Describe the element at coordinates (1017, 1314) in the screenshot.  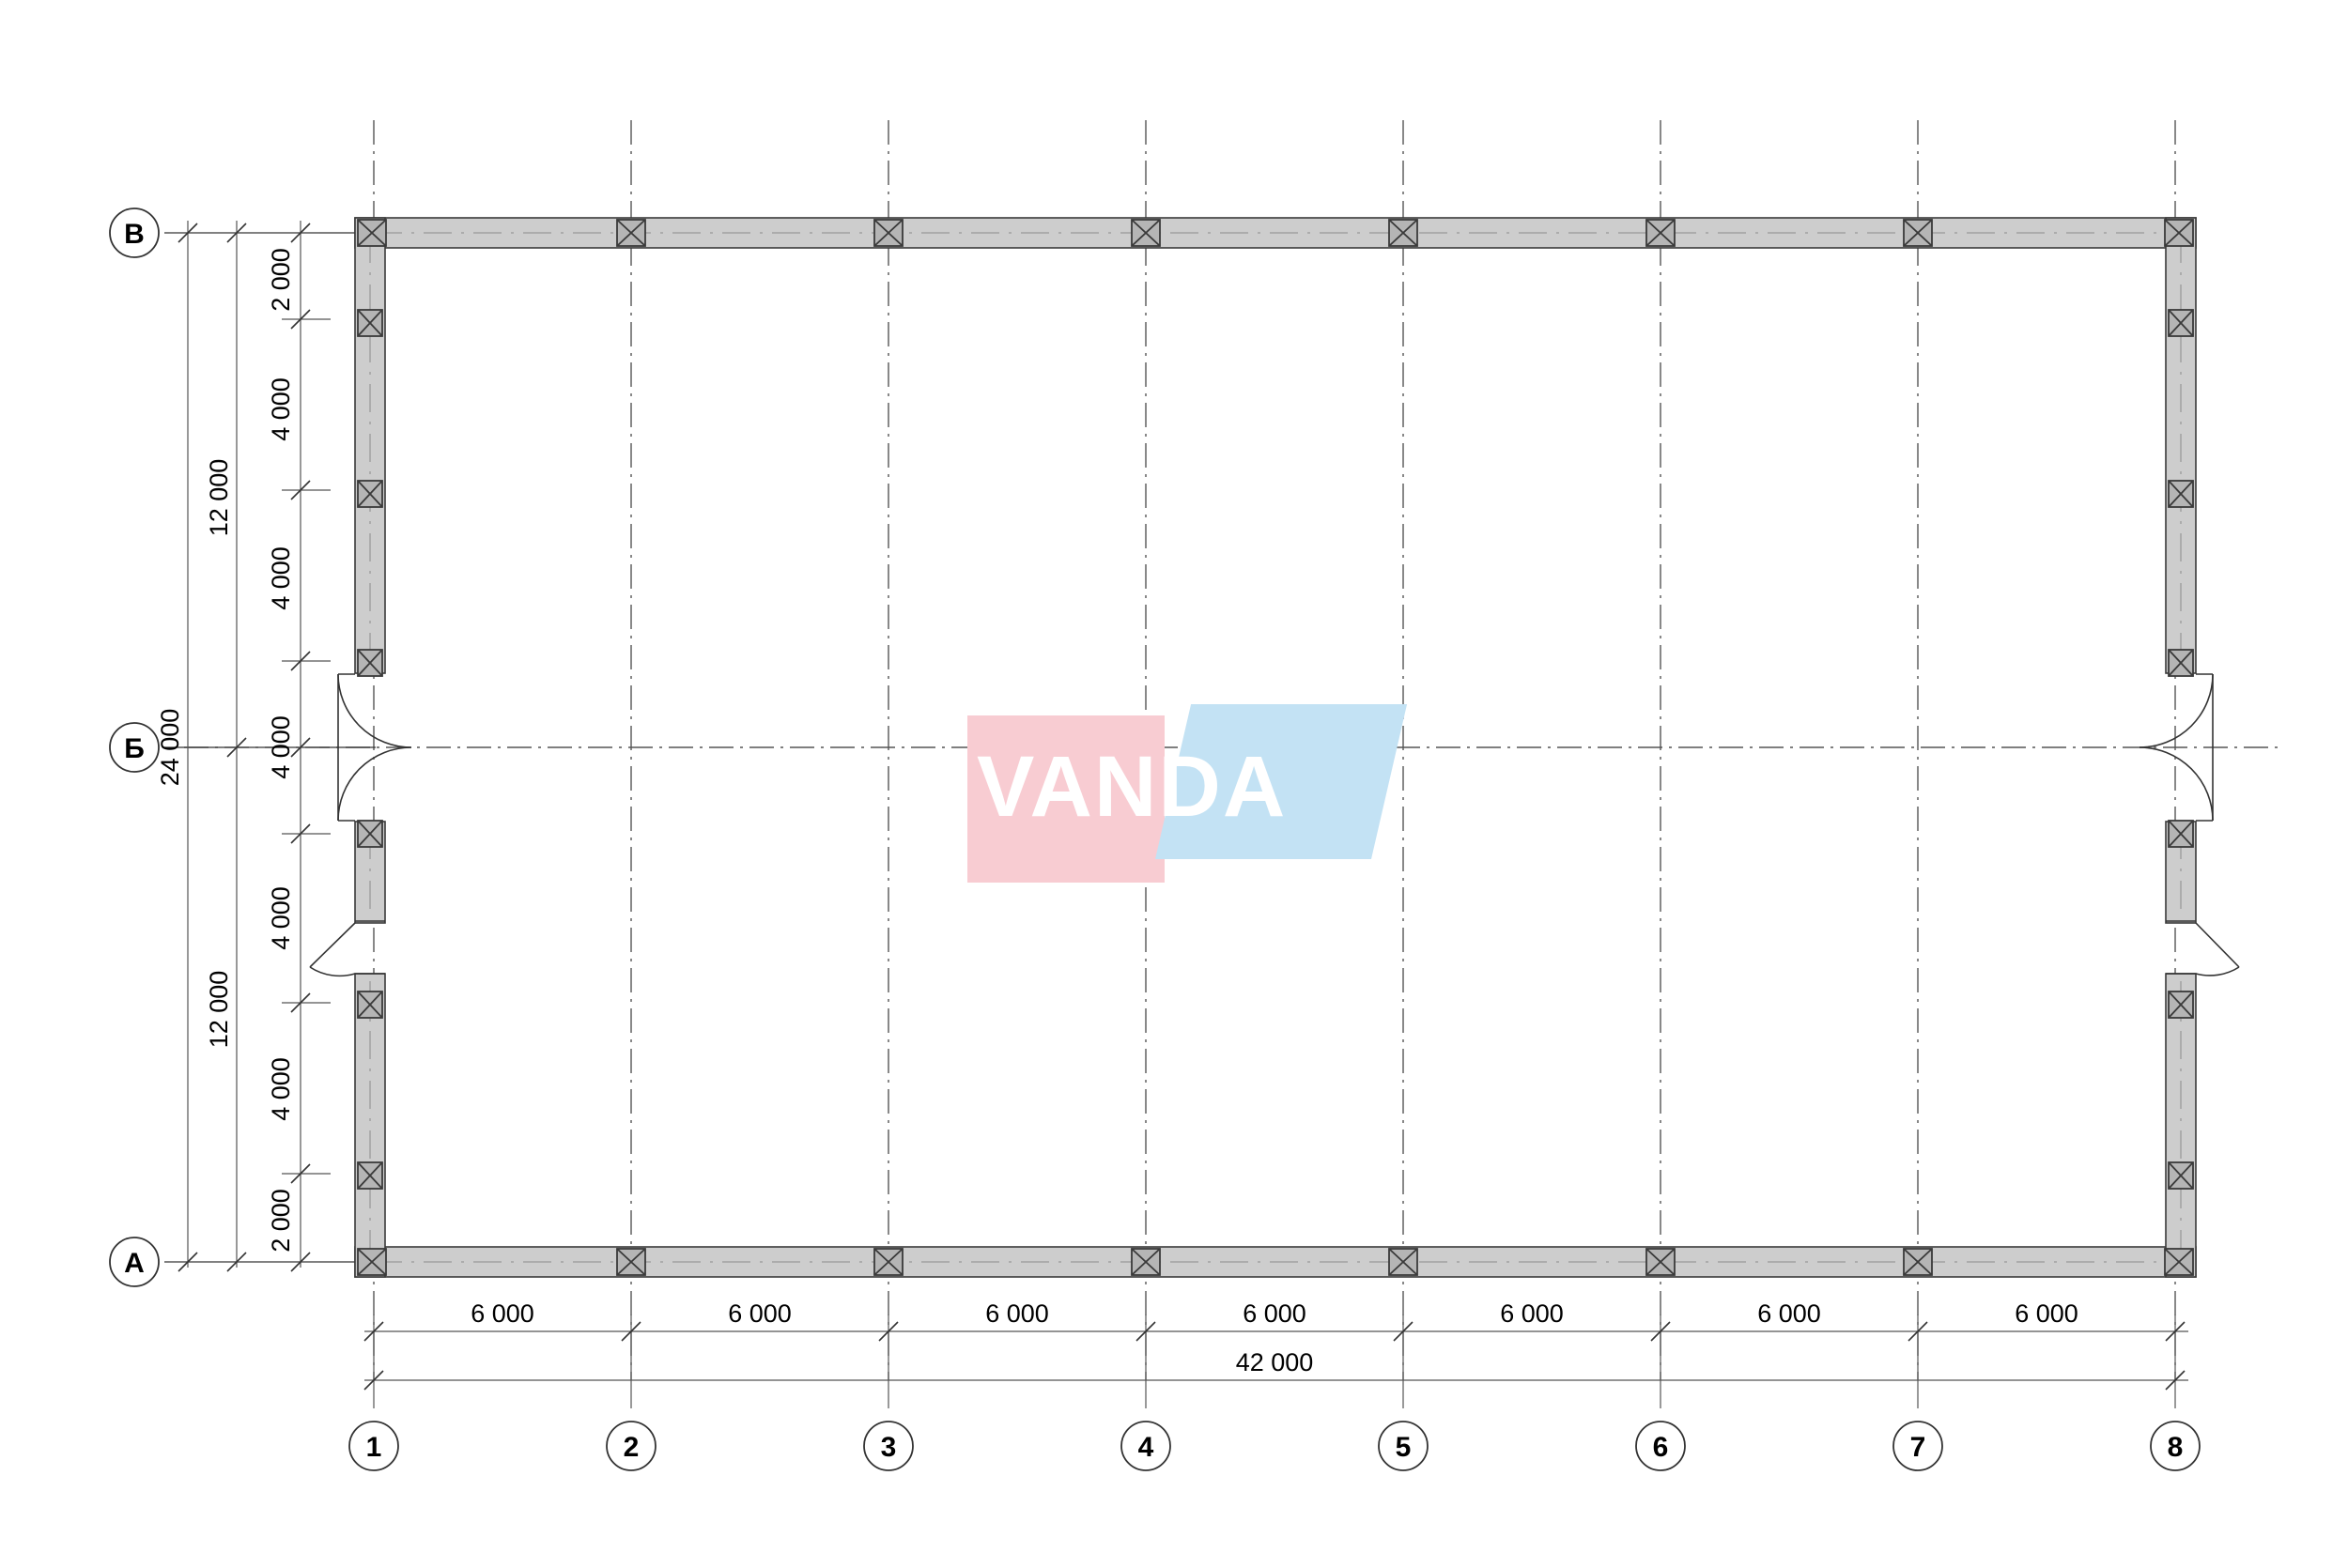
I see `bottom-dim-2: 6 000` at that location.